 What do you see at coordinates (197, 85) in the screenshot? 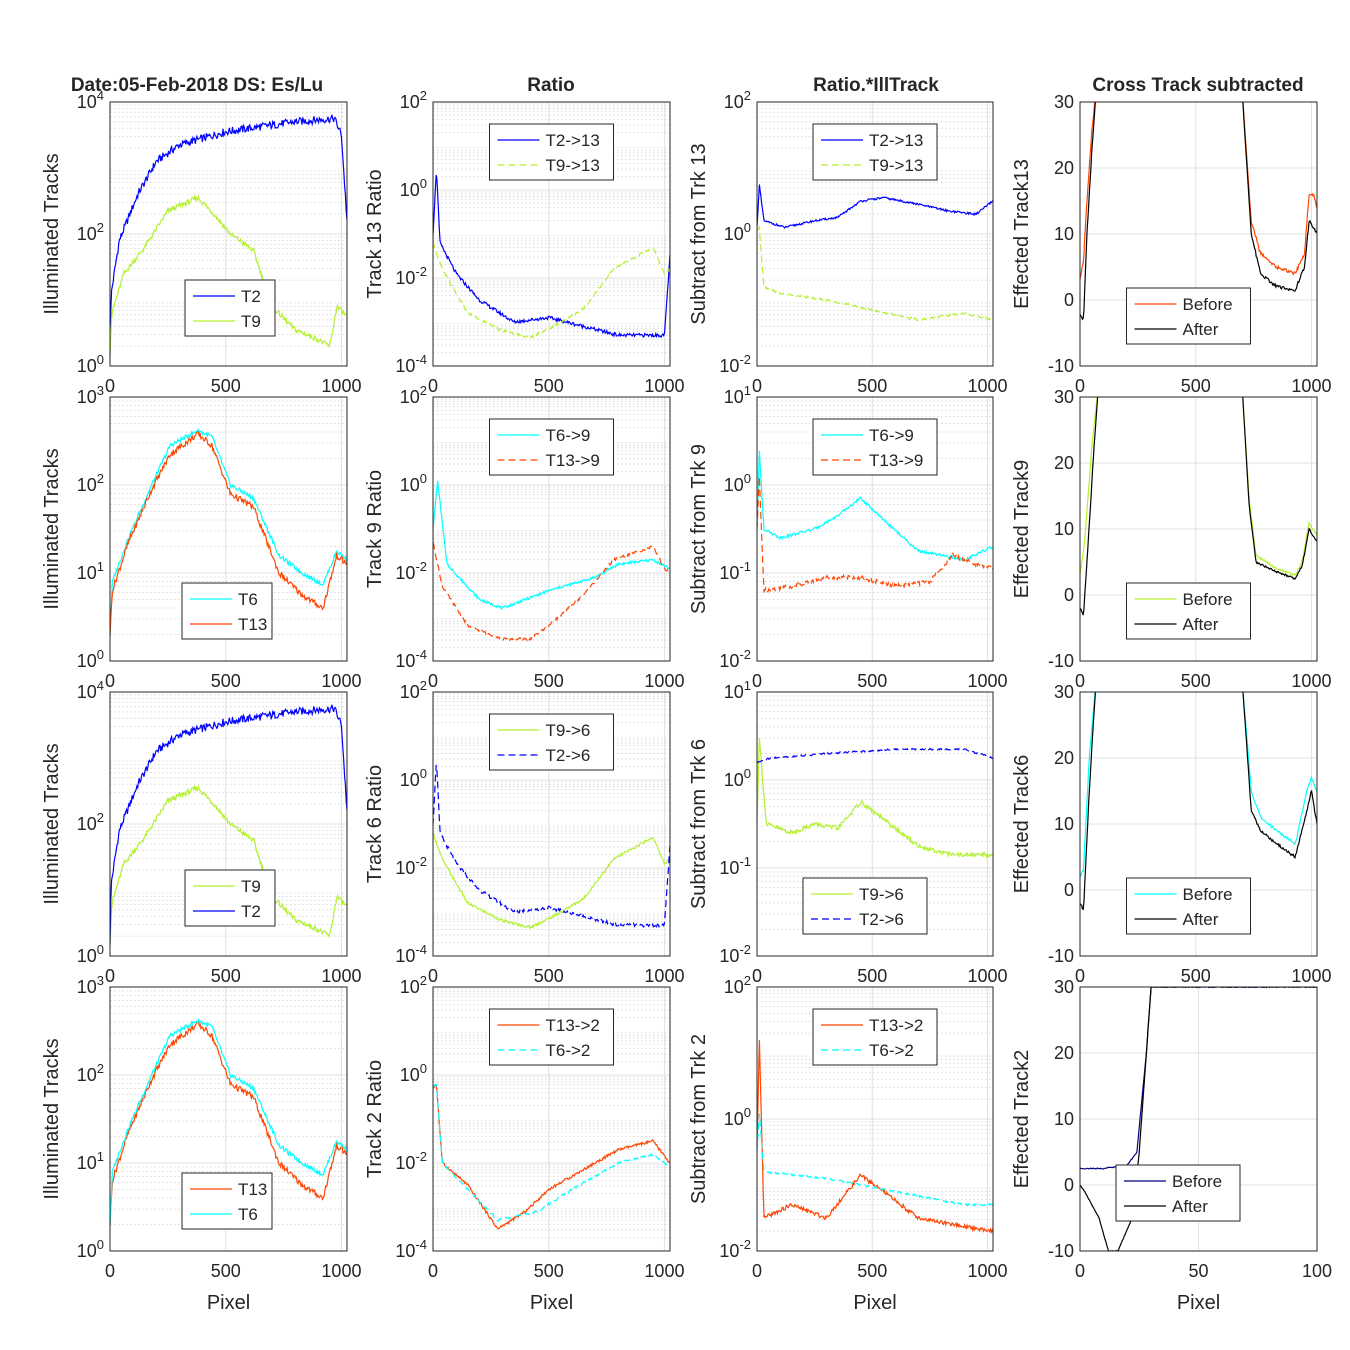
I see `column-title-1: Date:05-Feb-2018 DS: Es/Lu` at bounding box center [197, 85].